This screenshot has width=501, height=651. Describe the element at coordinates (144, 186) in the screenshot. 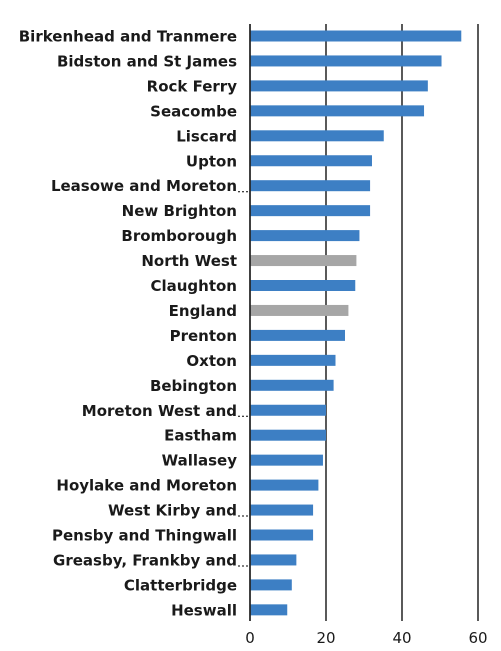

I see `category-label-leasowe-and-moreton: Leasowe and Moreton` at that location.